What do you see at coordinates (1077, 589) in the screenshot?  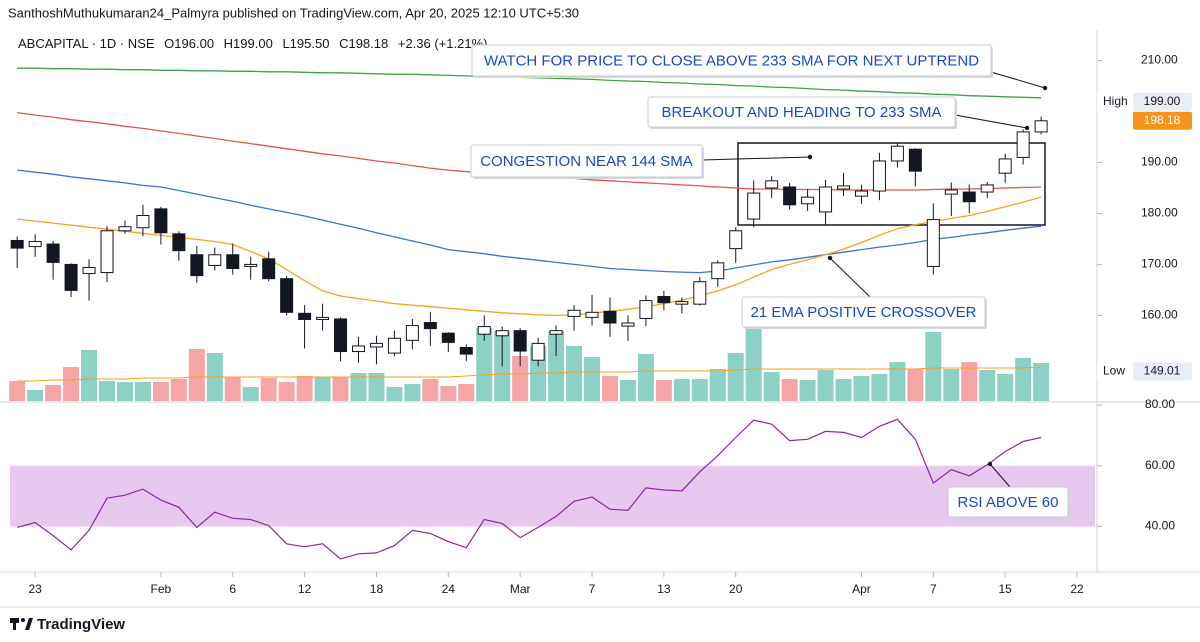 I see `x-tick-label: 22` at bounding box center [1077, 589].